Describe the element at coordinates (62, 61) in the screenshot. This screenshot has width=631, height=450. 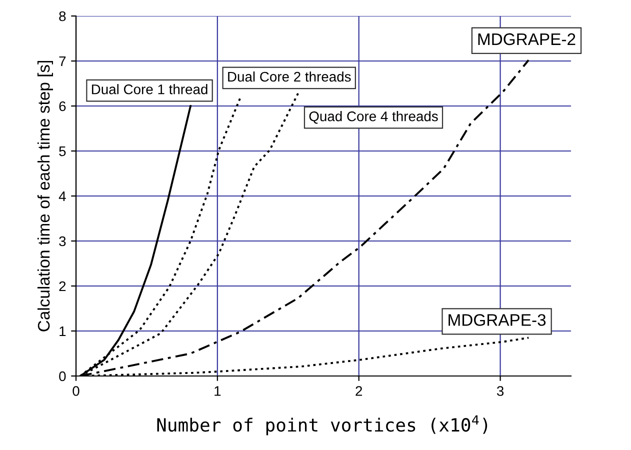
I see `y-tick-label: 7` at that location.